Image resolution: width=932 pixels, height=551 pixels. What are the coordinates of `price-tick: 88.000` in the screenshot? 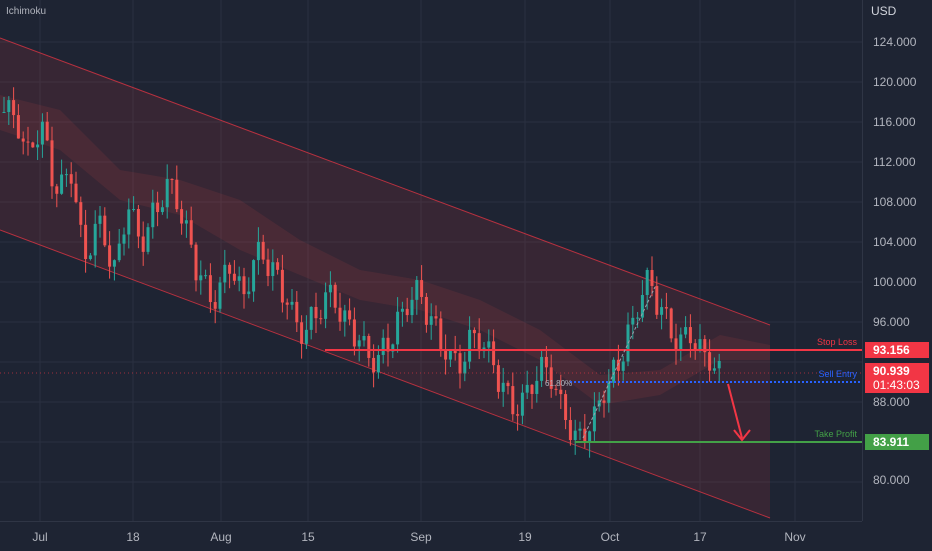 It's located at (891, 402).